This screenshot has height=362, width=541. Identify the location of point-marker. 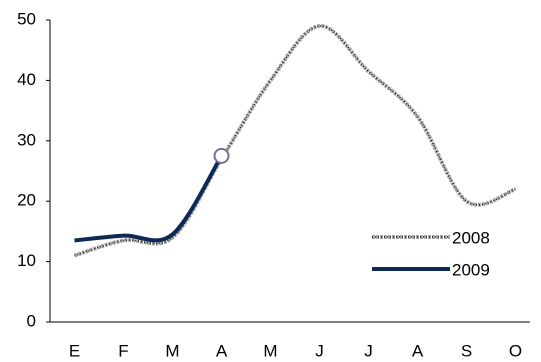
(221, 155).